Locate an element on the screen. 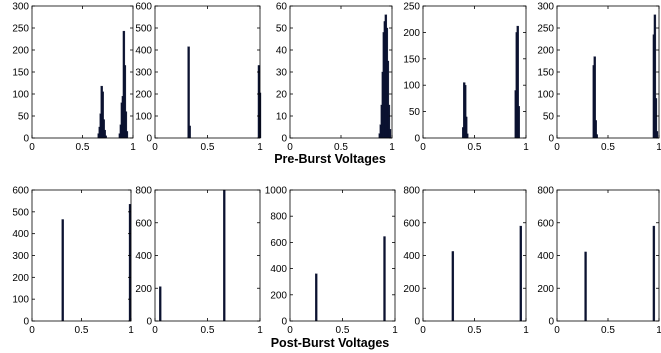 This screenshot has height=353, width=661. xtick-label-pre-2-2: 1 is located at coordinates (260, 147).